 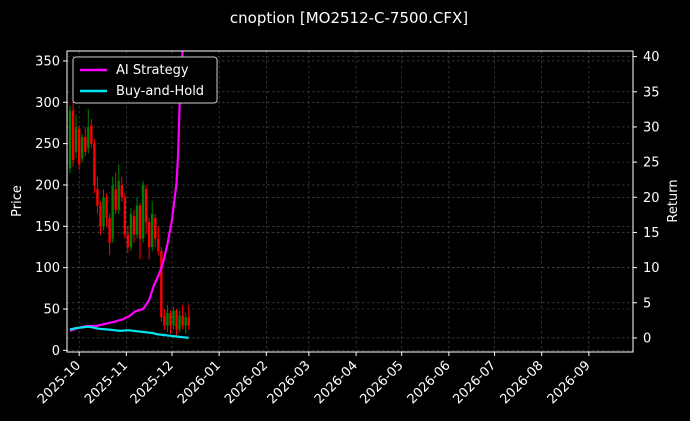 What do you see at coordinates (47, 268) in the screenshot?
I see `y-left-tick-label: 100` at bounding box center [47, 268].